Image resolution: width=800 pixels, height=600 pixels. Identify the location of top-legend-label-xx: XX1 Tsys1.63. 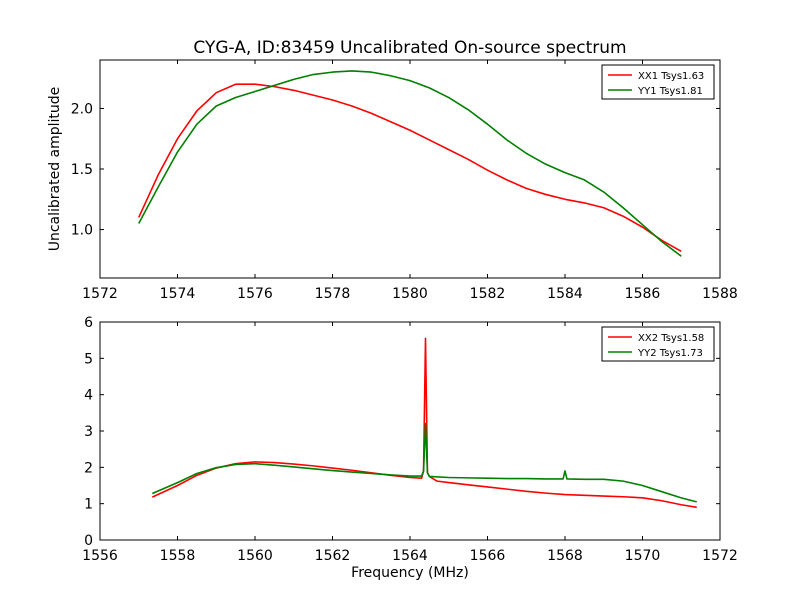
(671, 76).